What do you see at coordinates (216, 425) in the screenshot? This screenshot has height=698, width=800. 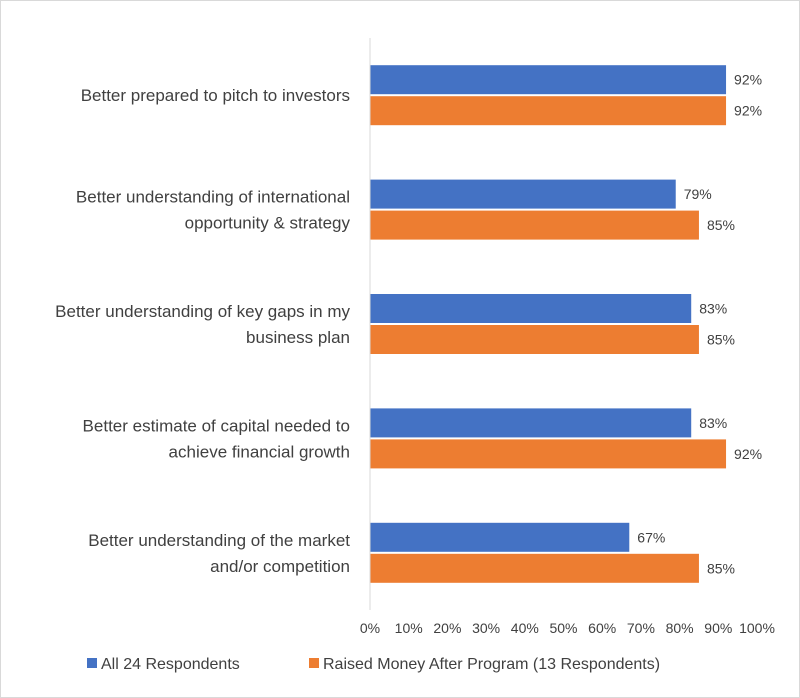 I see `category-label: Better estimate of capital needed to` at bounding box center [216, 425].